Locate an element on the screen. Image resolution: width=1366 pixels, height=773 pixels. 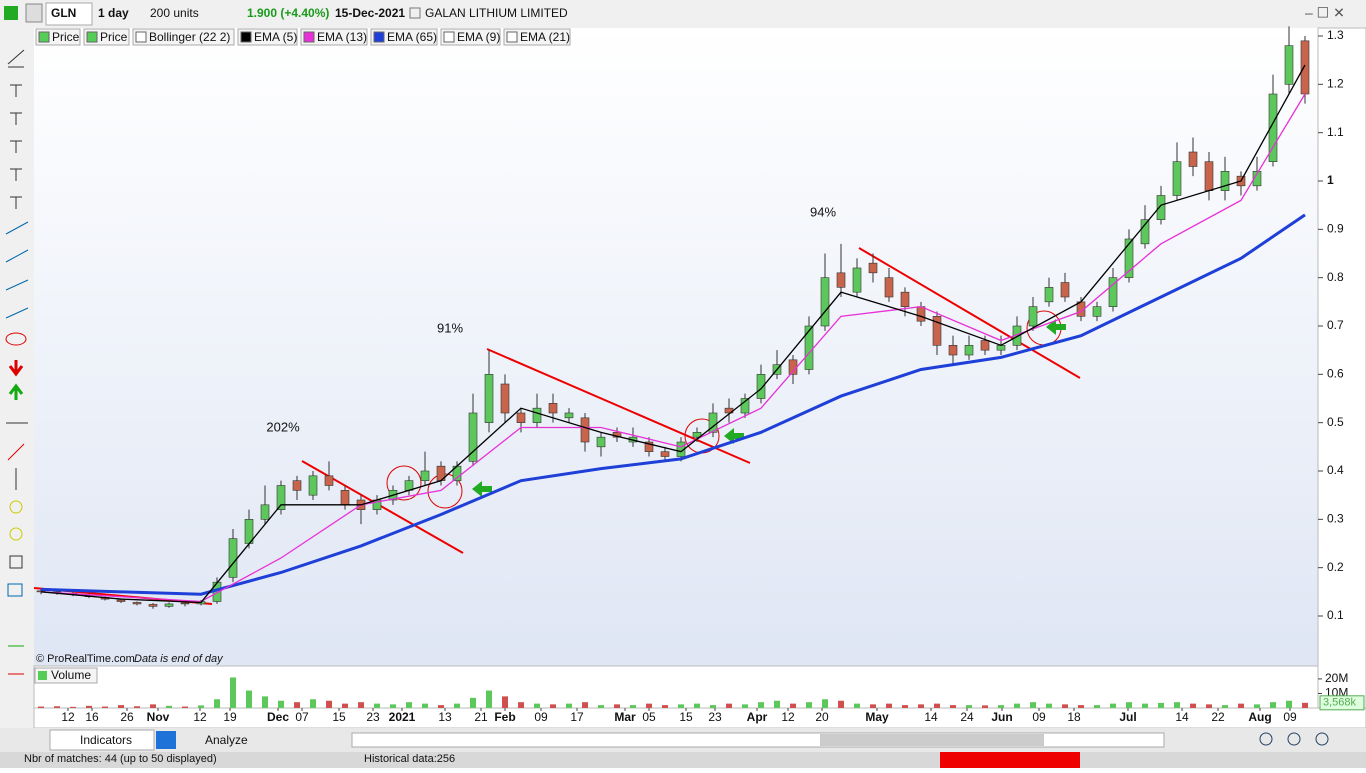
app-icon is located at coordinates (11, 13).